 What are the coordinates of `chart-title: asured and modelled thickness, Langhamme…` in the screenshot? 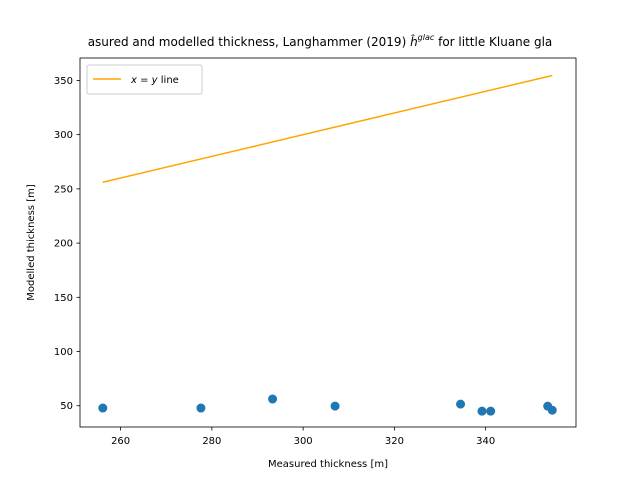 It's located at (320, 41).